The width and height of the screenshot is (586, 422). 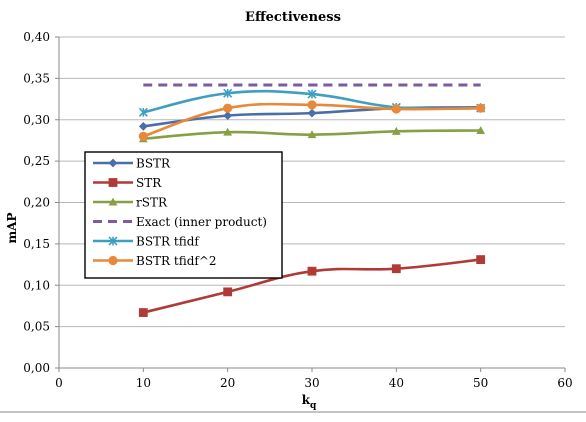 I want to click on legend-item: STR, so click(x=127, y=183).